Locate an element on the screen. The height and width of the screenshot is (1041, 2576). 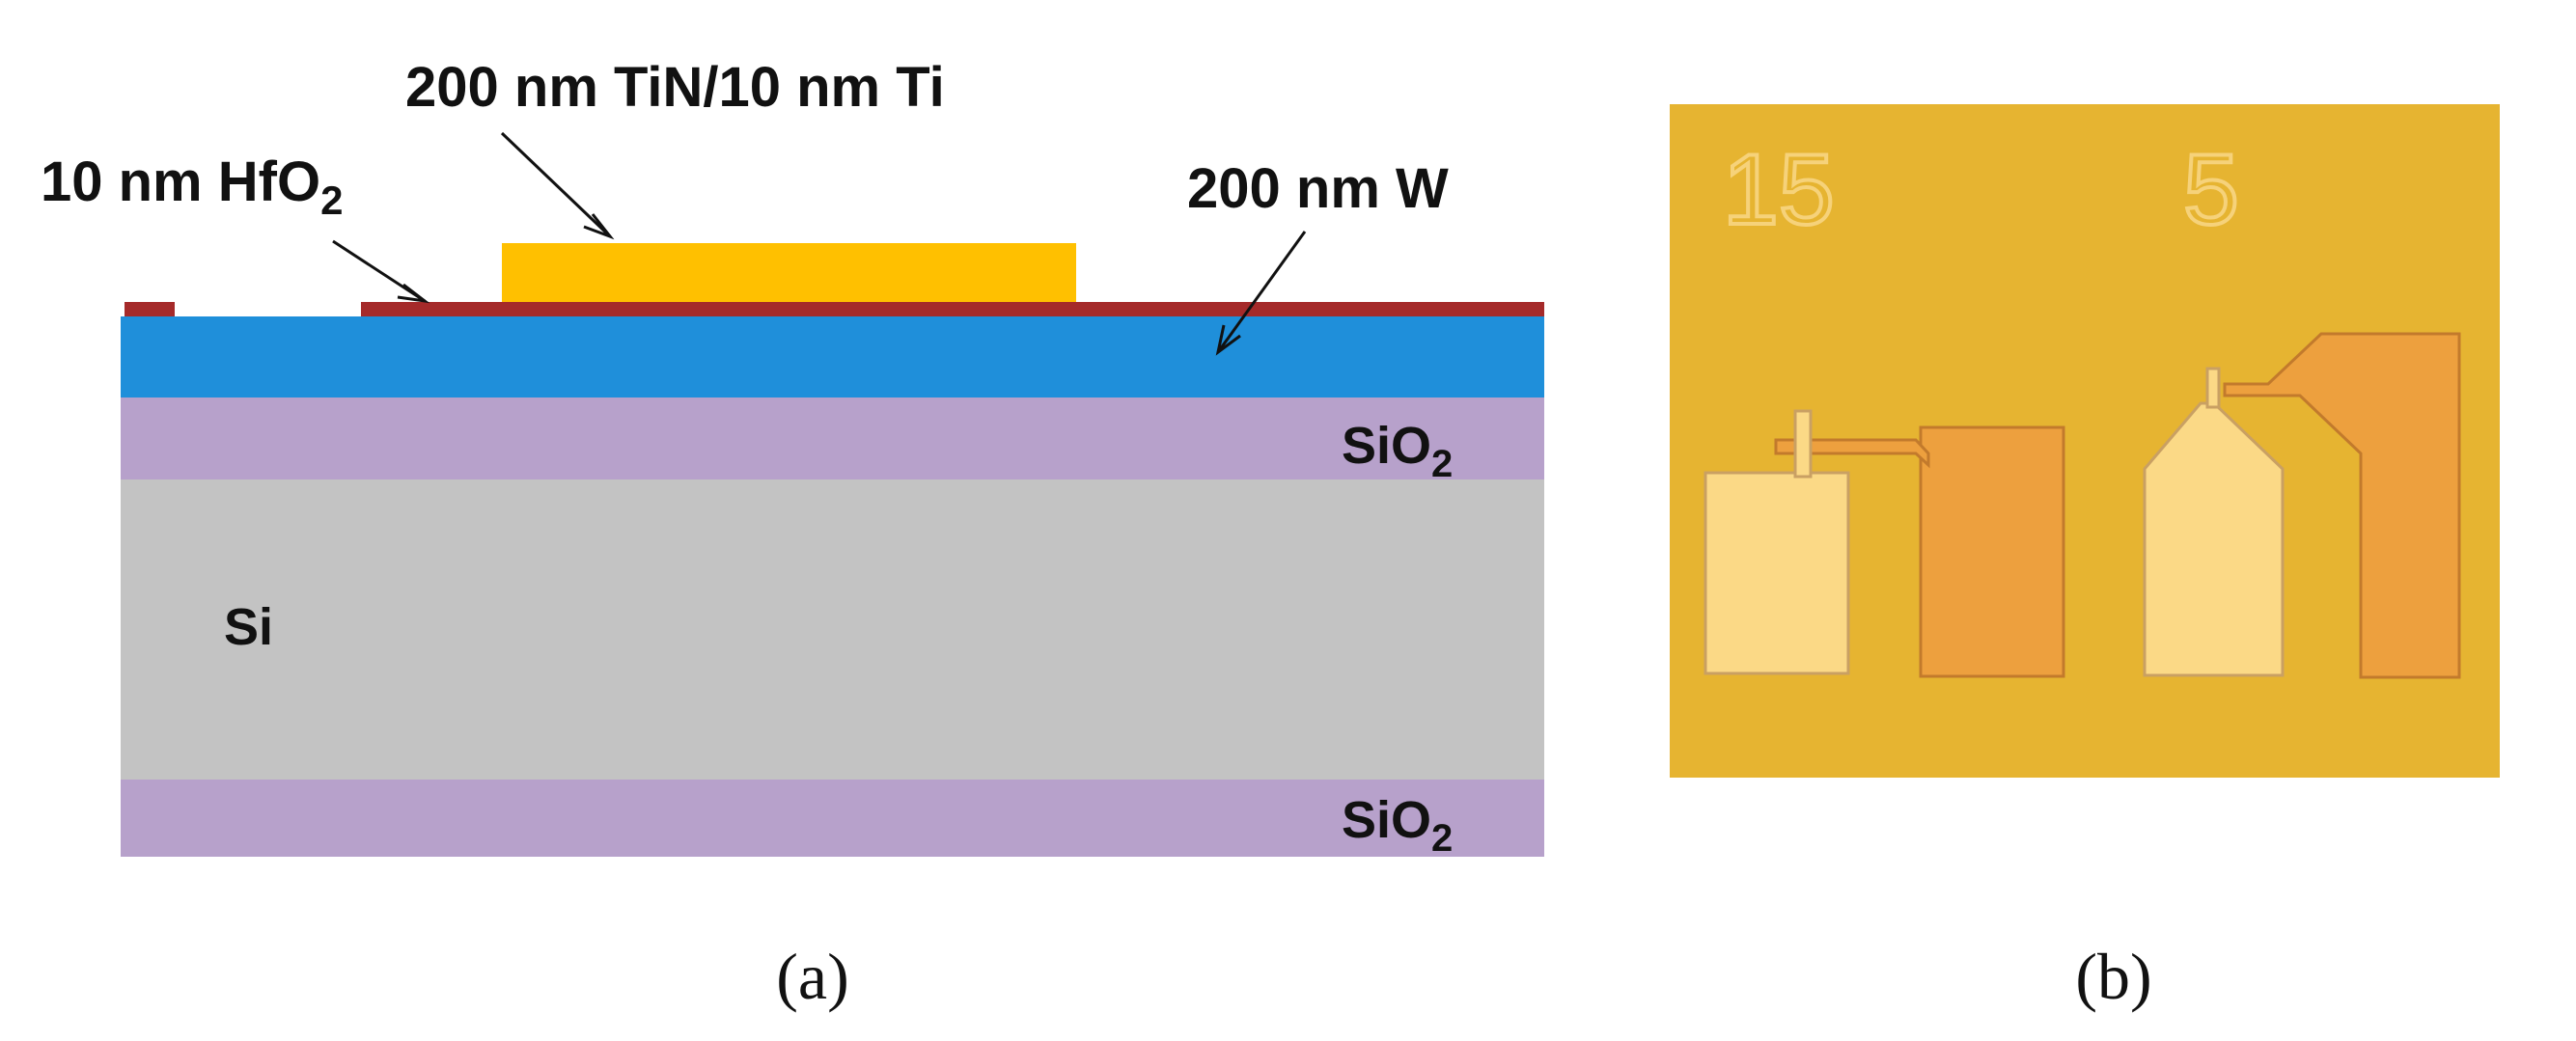
tin-ti-label: 200 nm TiN/10 nm Ti is located at coordinates (675, 87).